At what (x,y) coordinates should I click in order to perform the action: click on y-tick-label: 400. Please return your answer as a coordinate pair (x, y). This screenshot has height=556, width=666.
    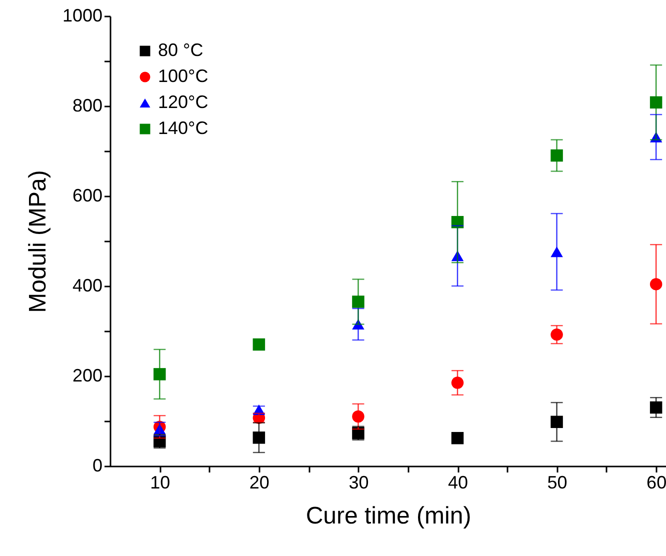
    Looking at the image, I should click on (87, 286).